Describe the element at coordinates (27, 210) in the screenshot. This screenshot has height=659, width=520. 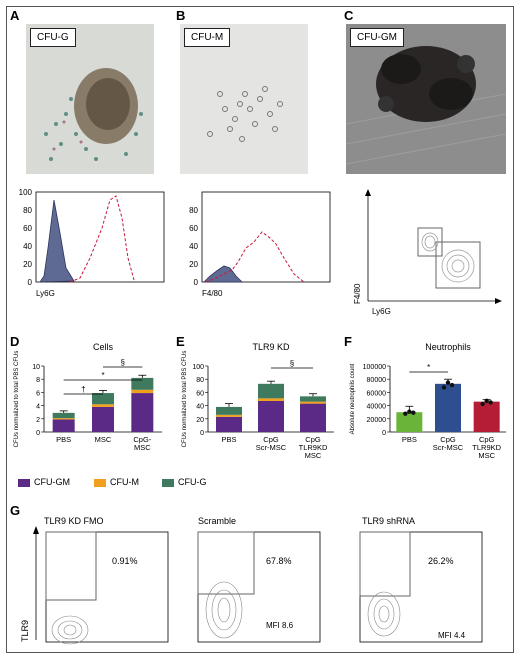
I see `ytick-80: 80` at that location.